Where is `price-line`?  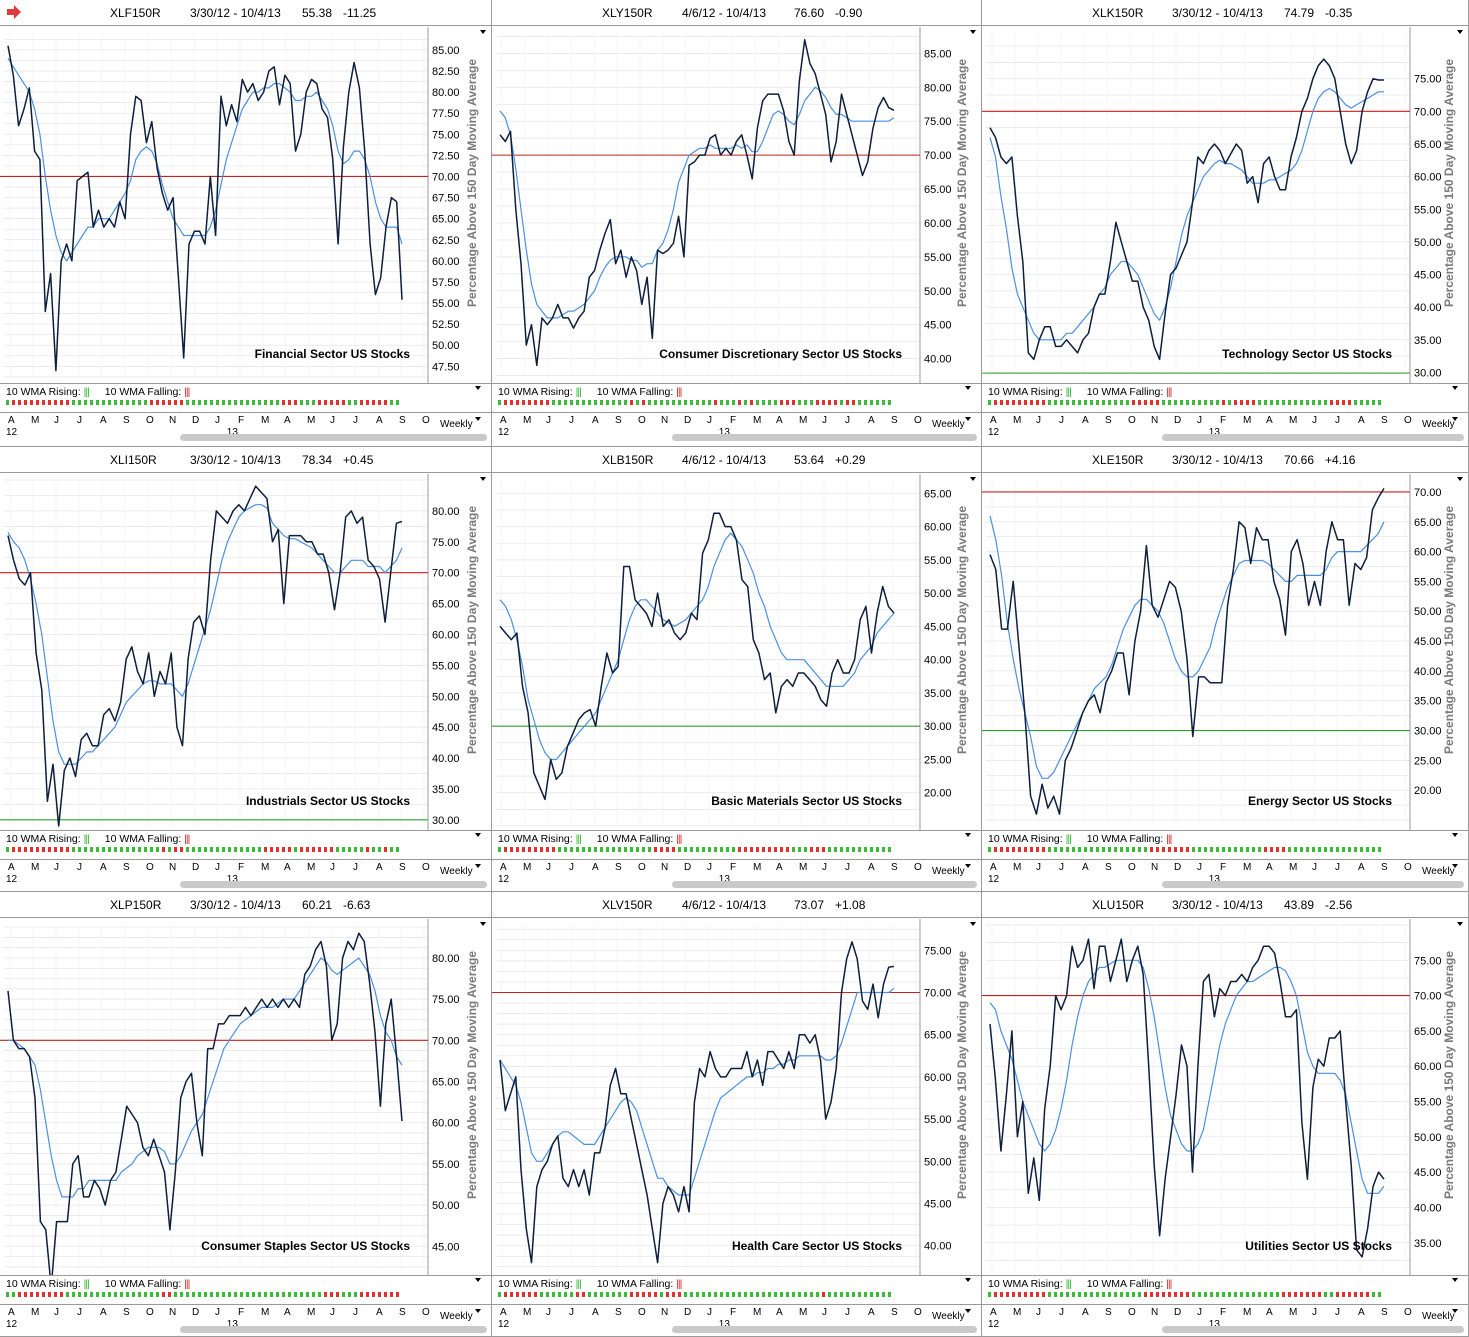
price-line is located at coordinates (697, 1102).